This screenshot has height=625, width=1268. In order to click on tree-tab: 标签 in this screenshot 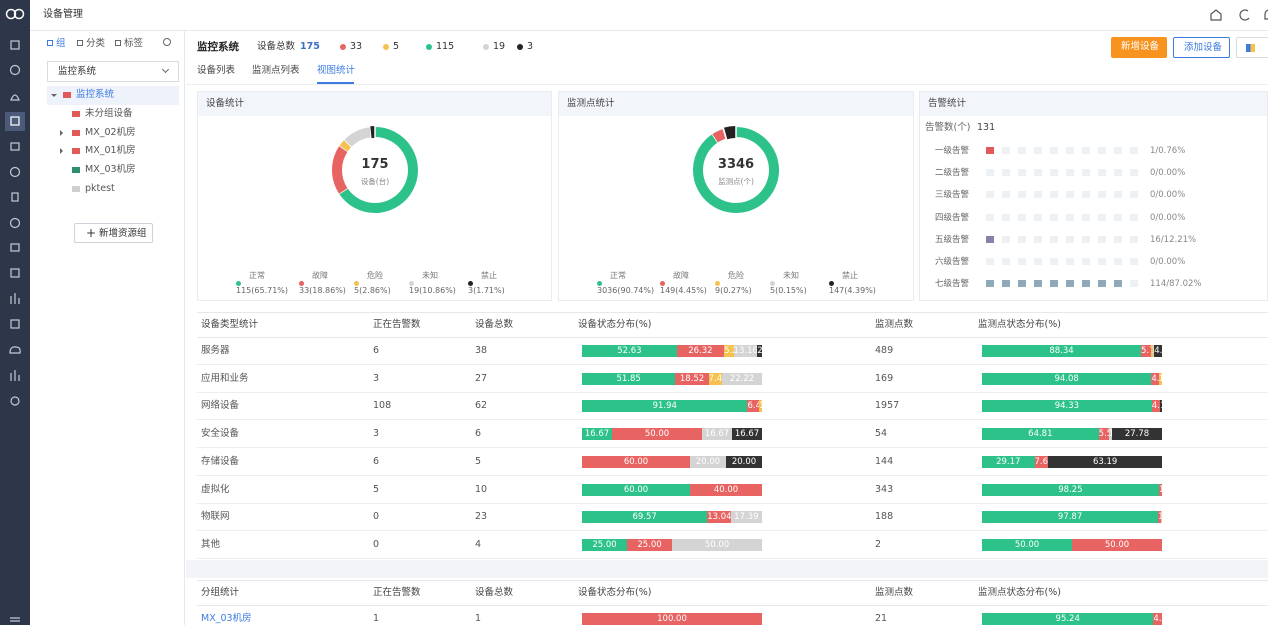, I will do `click(134, 43)`.